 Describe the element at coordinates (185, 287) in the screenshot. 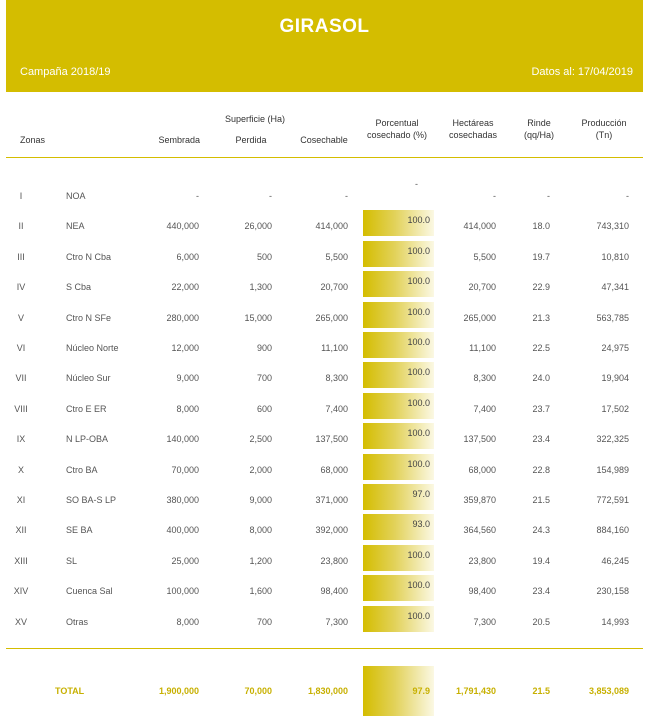

I see `sembrada-value: 22,000` at that location.